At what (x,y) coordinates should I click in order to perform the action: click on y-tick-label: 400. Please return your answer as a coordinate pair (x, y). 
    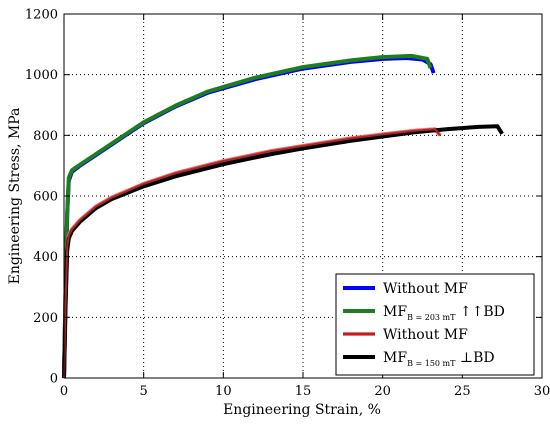
    Looking at the image, I should click on (45, 257).